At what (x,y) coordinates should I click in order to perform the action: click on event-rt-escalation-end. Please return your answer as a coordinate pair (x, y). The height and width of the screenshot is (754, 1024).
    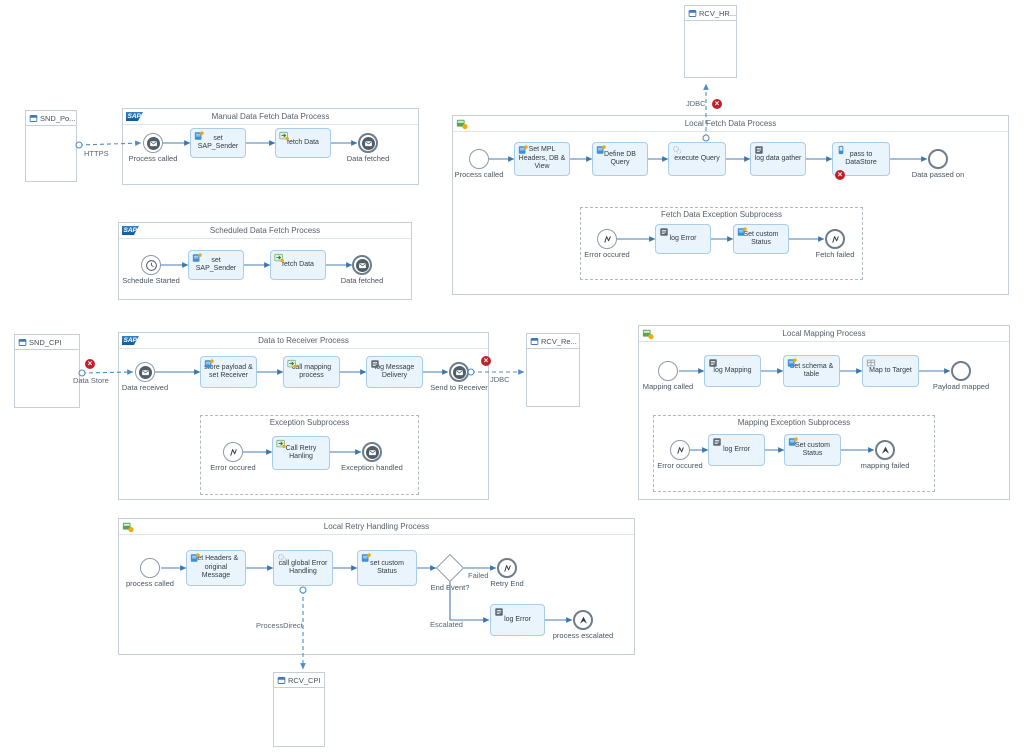
    Looking at the image, I should click on (583, 620).